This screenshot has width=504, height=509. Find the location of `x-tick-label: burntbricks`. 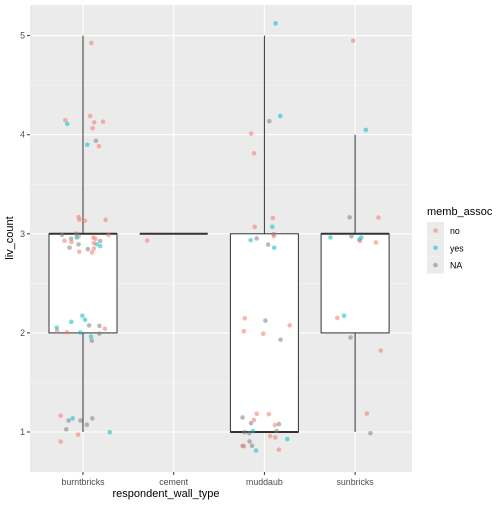

x-tick-label: burntbricks is located at coordinates (83, 482).